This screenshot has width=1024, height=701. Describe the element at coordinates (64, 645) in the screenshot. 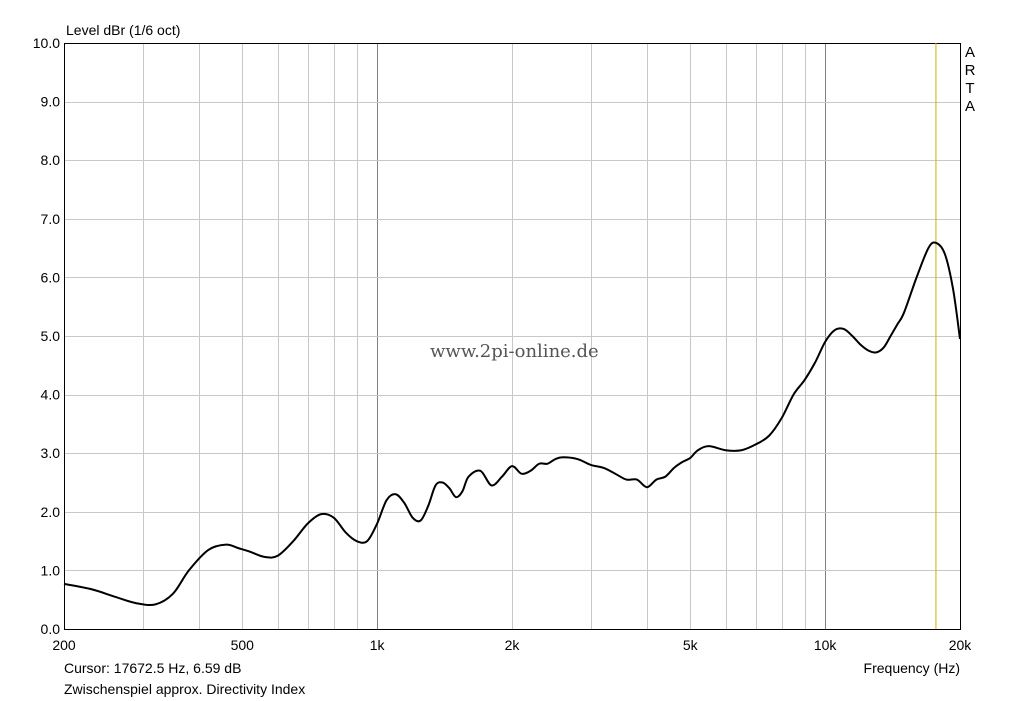

I see `x-tick-label: 200` at that location.